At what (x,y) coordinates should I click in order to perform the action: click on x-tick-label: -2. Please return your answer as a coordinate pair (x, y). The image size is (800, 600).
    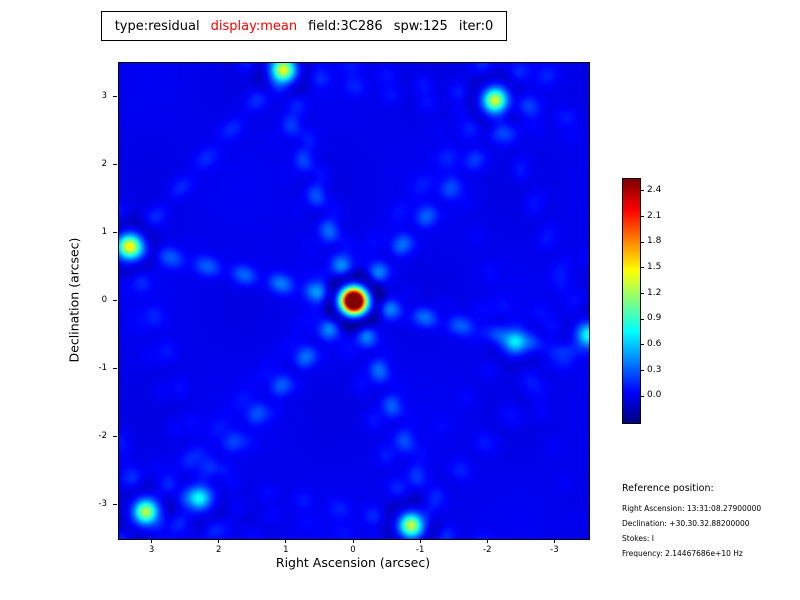
    Looking at the image, I should click on (487, 550).